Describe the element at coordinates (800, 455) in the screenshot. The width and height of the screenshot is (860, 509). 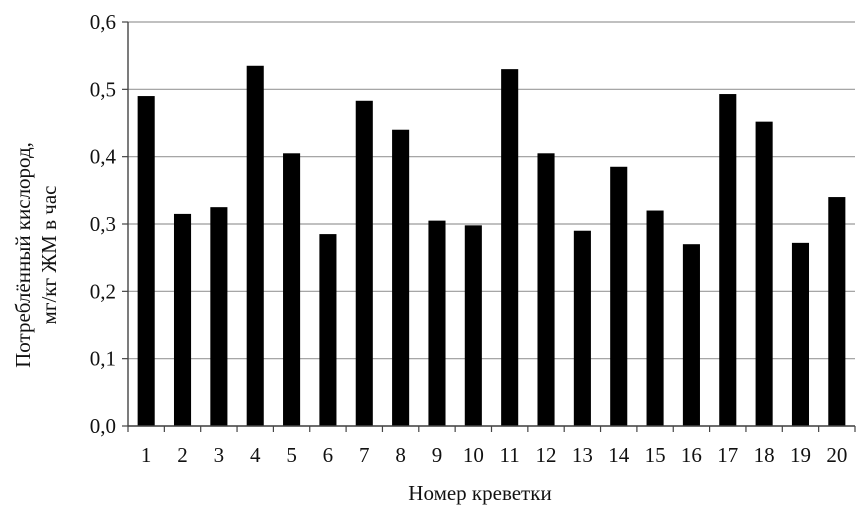
I see `x-tick-label: 19` at that location.